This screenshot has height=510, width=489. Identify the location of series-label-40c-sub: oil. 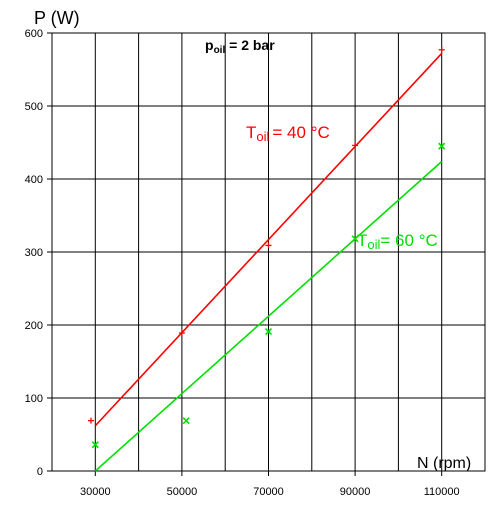
(262, 136).